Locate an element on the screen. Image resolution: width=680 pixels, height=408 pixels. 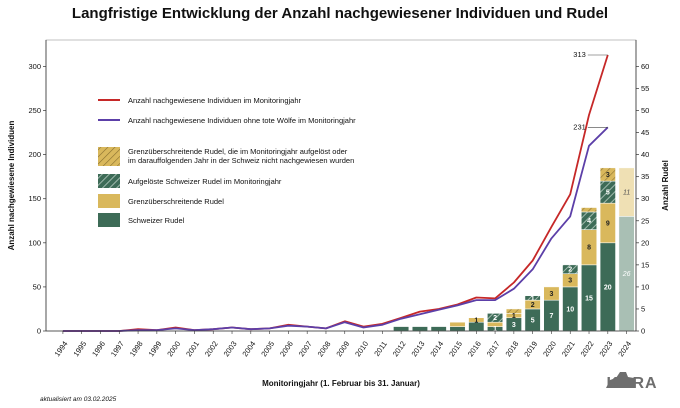
x-tick-label: 2018 is located at coordinates (512, 348).